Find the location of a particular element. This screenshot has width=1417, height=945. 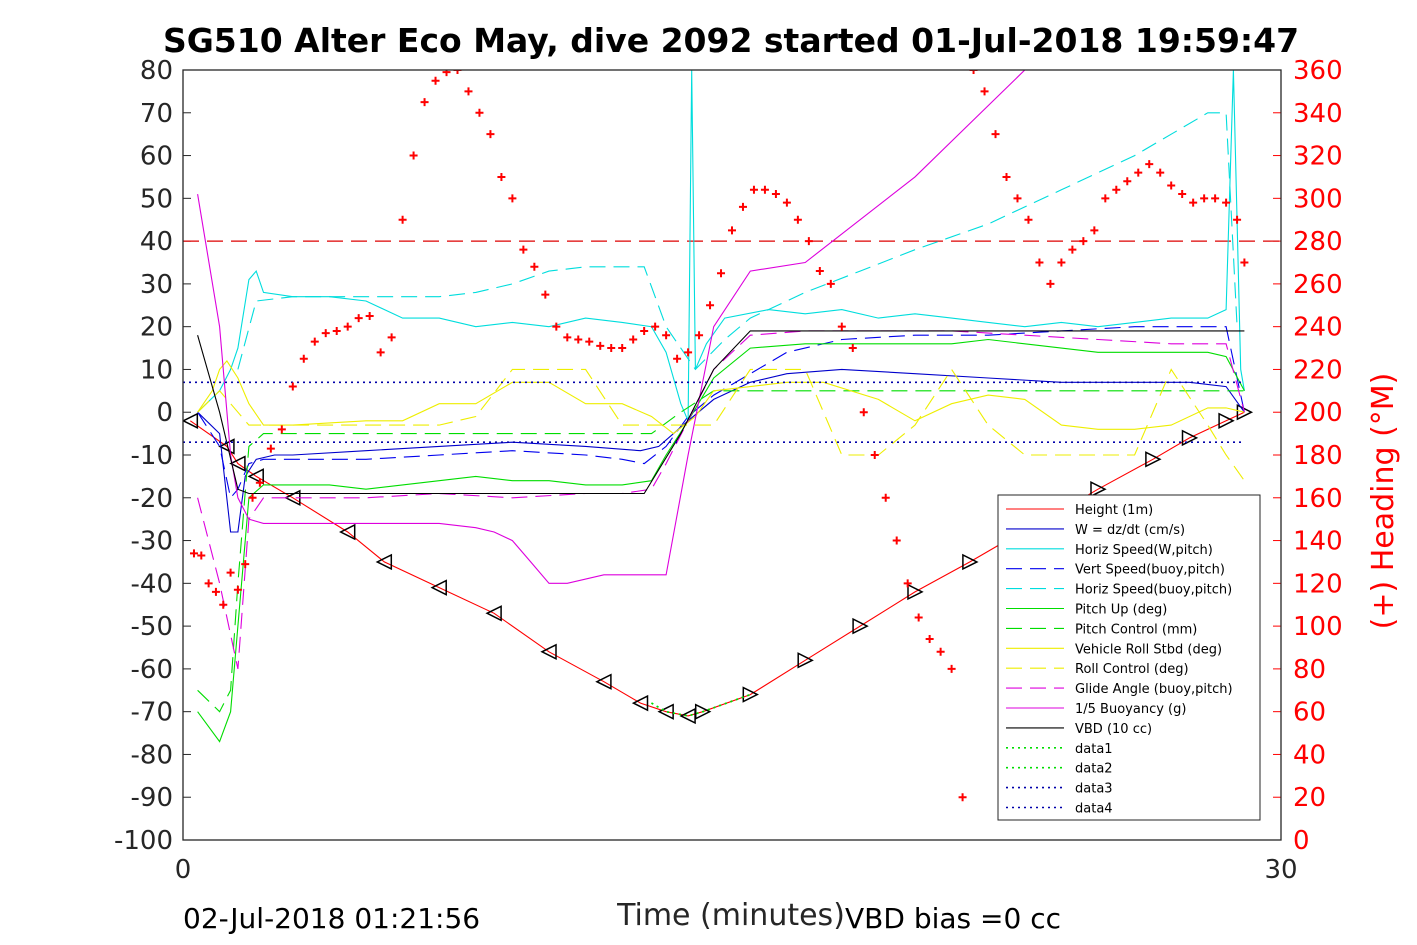

left-tick-label: 70 is located at coordinates (156, 114).